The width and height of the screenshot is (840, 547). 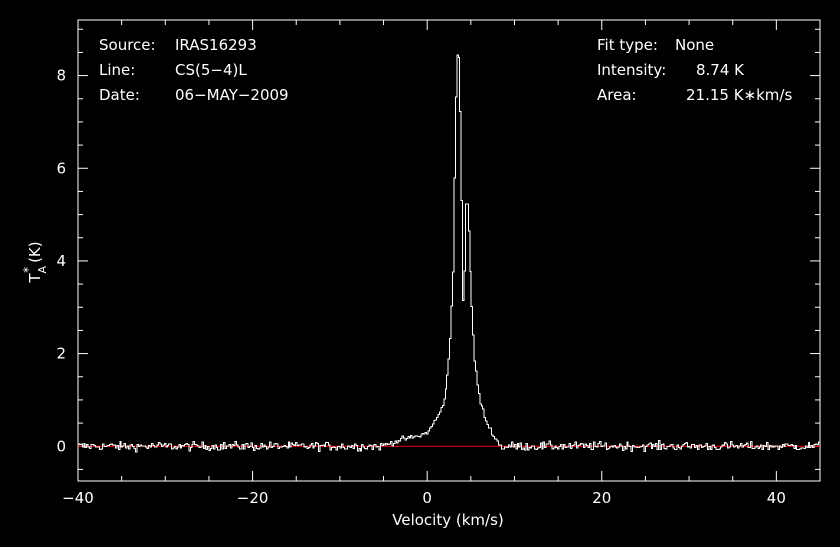 I want to click on y-axis-label-unit: (K), so click(x=35, y=252).